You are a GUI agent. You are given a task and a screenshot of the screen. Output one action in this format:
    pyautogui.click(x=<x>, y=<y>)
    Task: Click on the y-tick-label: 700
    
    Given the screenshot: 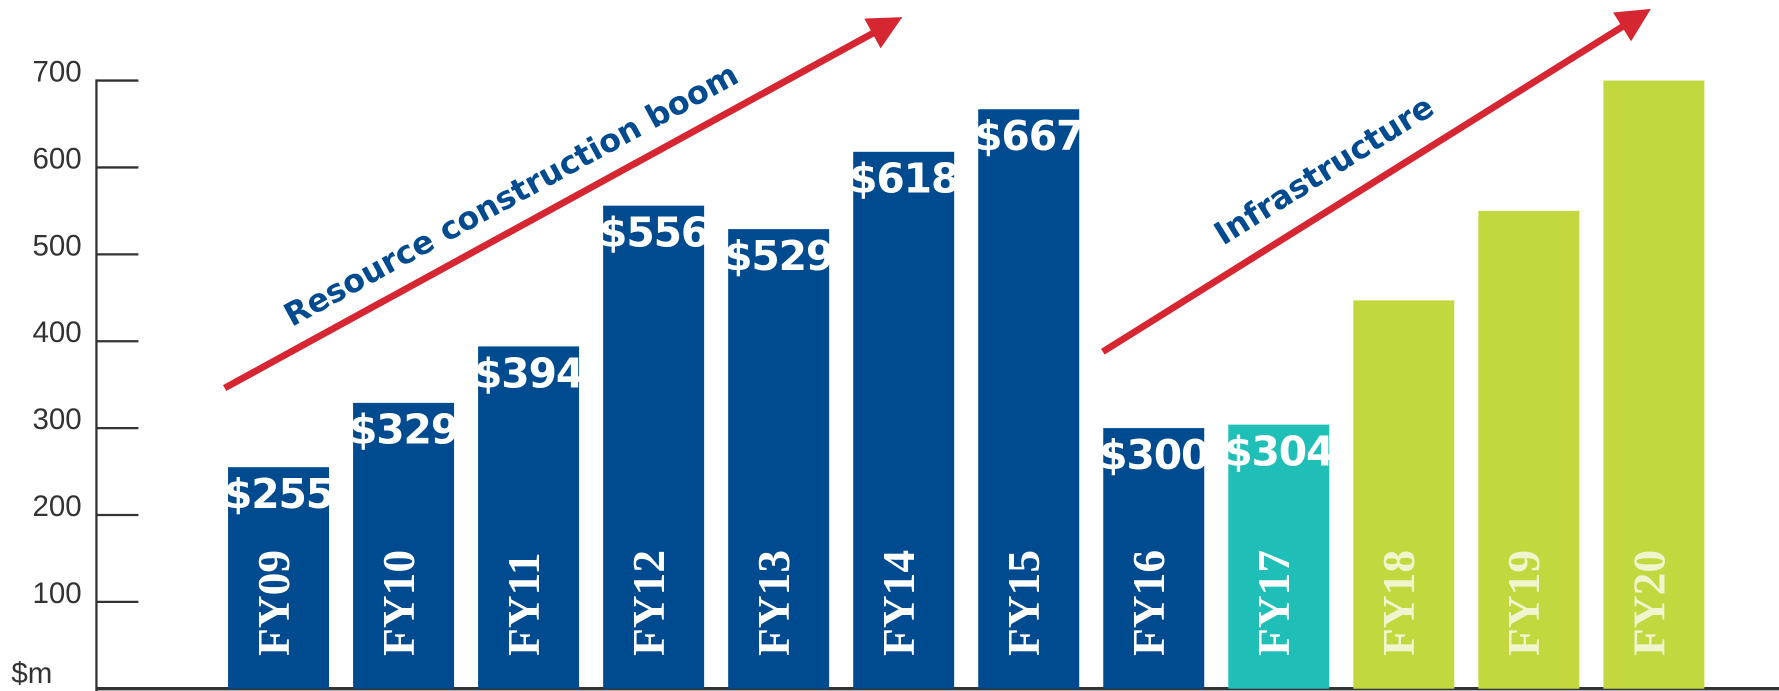 What is the action you would take?
    pyautogui.click(x=56, y=72)
    